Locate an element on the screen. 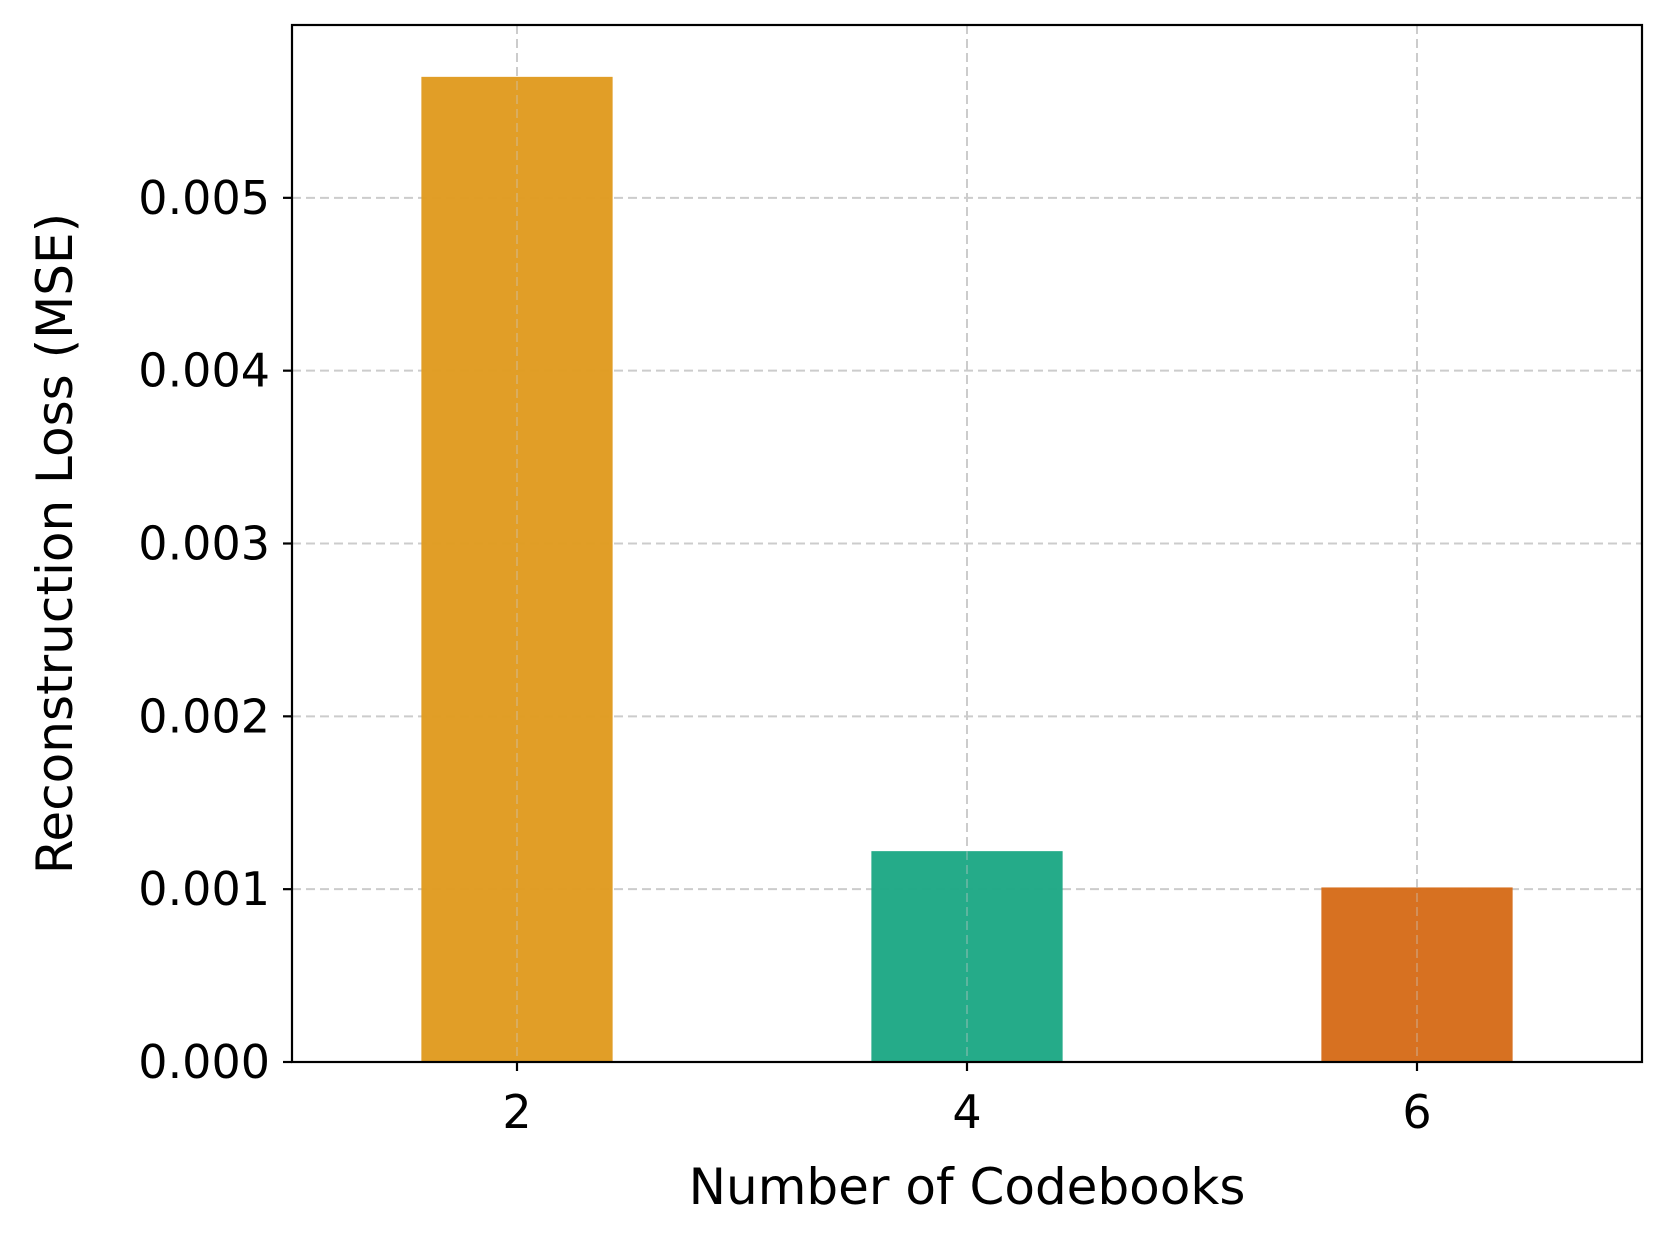  x-tick-label: 6 is located at coordinates (1416, 1112).